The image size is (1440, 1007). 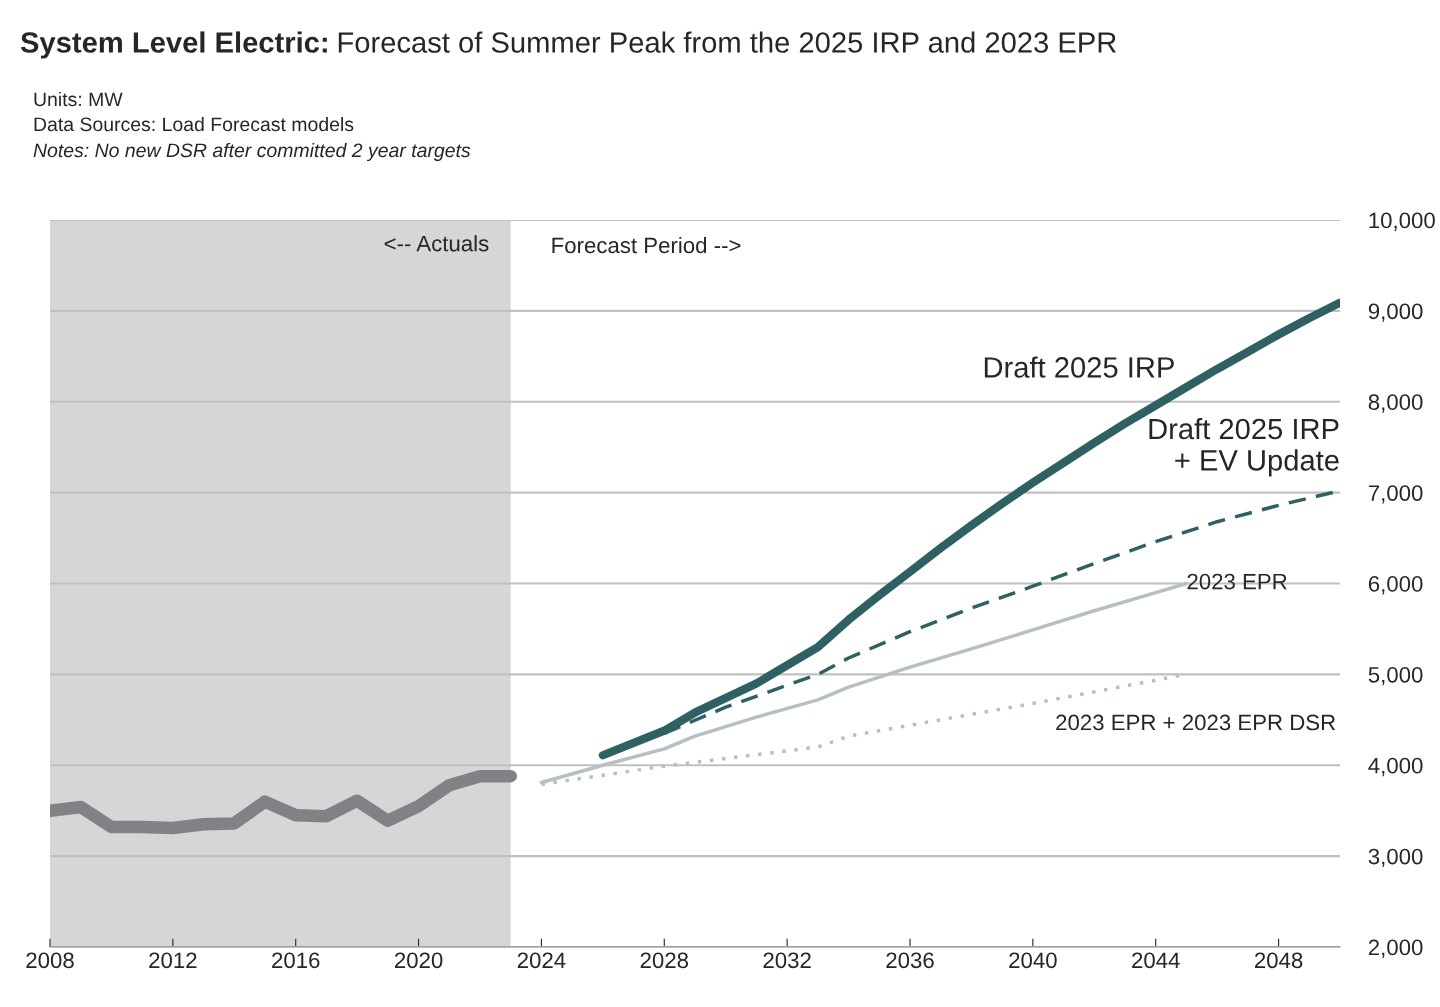 I want to click on x-tick-label: 2008, so click(x=50, y=960).